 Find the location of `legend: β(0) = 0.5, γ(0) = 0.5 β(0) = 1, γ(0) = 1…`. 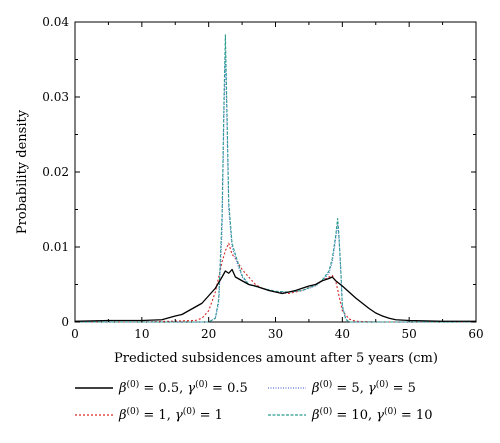

legend: β(0) = 0.5, γ(0) = 0.5 β(0) = 1, γ(0) = 1… is located at coordinates (253, 401).